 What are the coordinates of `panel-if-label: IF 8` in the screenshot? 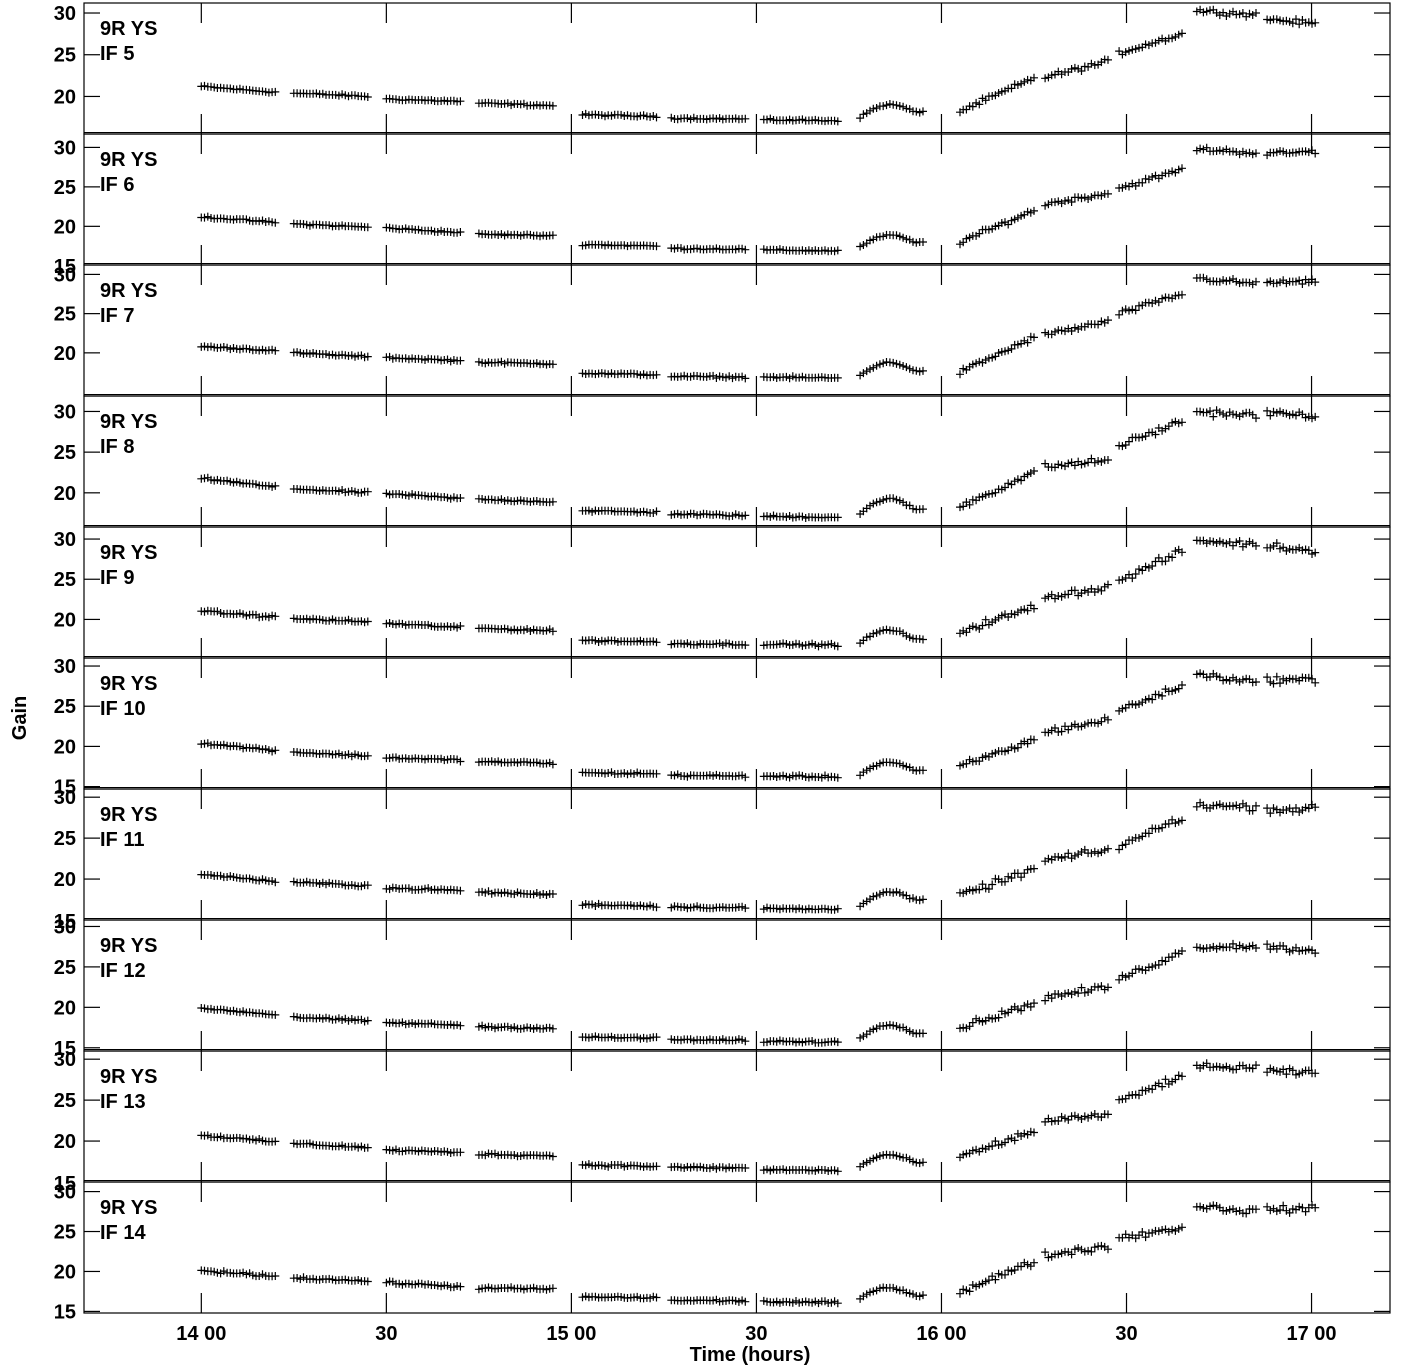 It's located at (117, 447).